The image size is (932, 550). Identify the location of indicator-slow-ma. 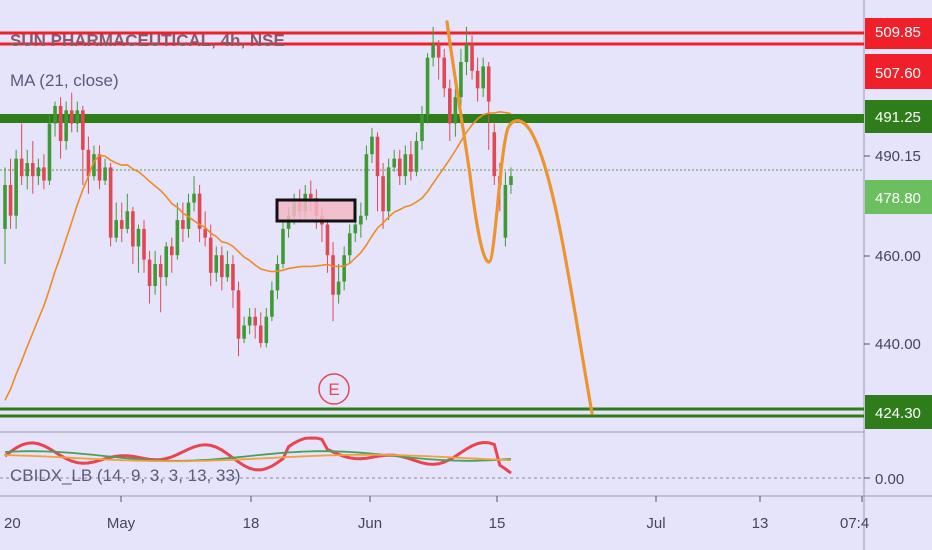
(258, 458).